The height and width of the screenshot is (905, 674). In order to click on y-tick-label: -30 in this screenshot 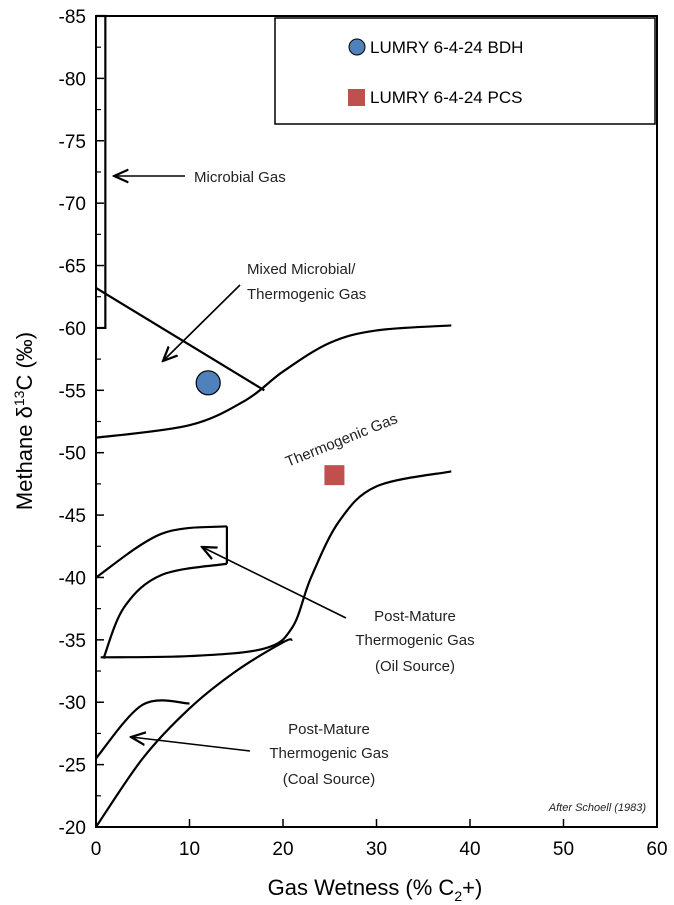, I will do `click(72, 703)`.